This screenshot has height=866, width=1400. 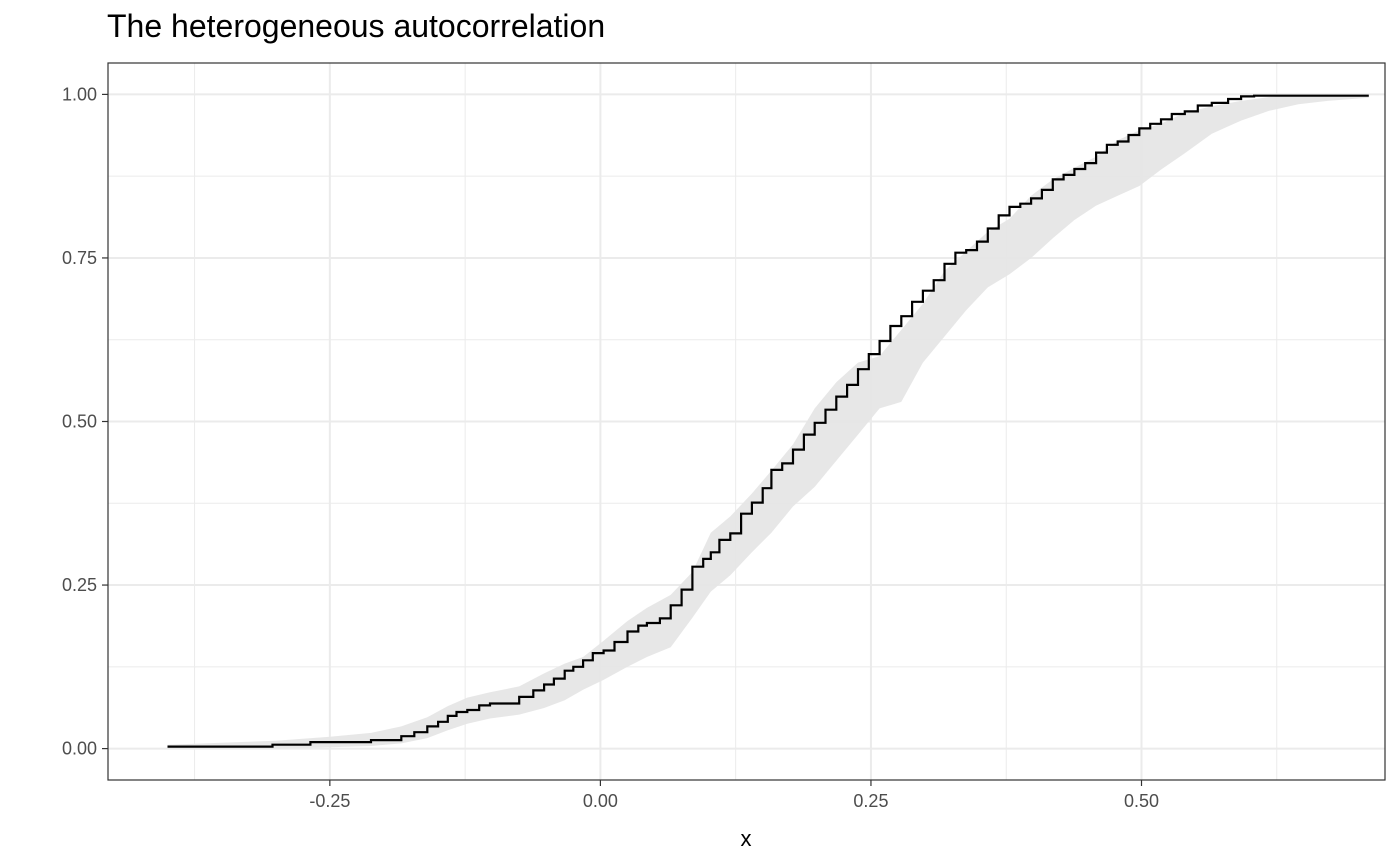 What do you see at coordinates (870, 801) in the screenshot?
I see `x-tick-label: 0.25` at bounding box center [870, 801].